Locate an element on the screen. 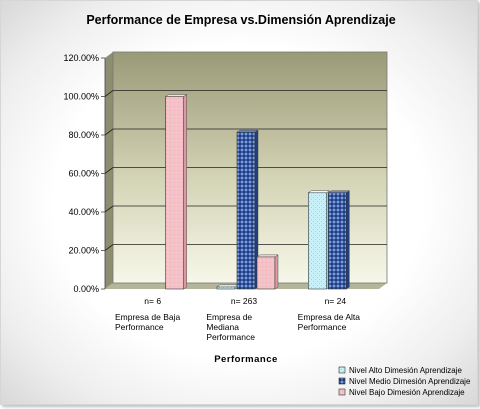  legend-item: Nivel Alto Dimesión Aprendizaje is located at coordinates (400, 370).